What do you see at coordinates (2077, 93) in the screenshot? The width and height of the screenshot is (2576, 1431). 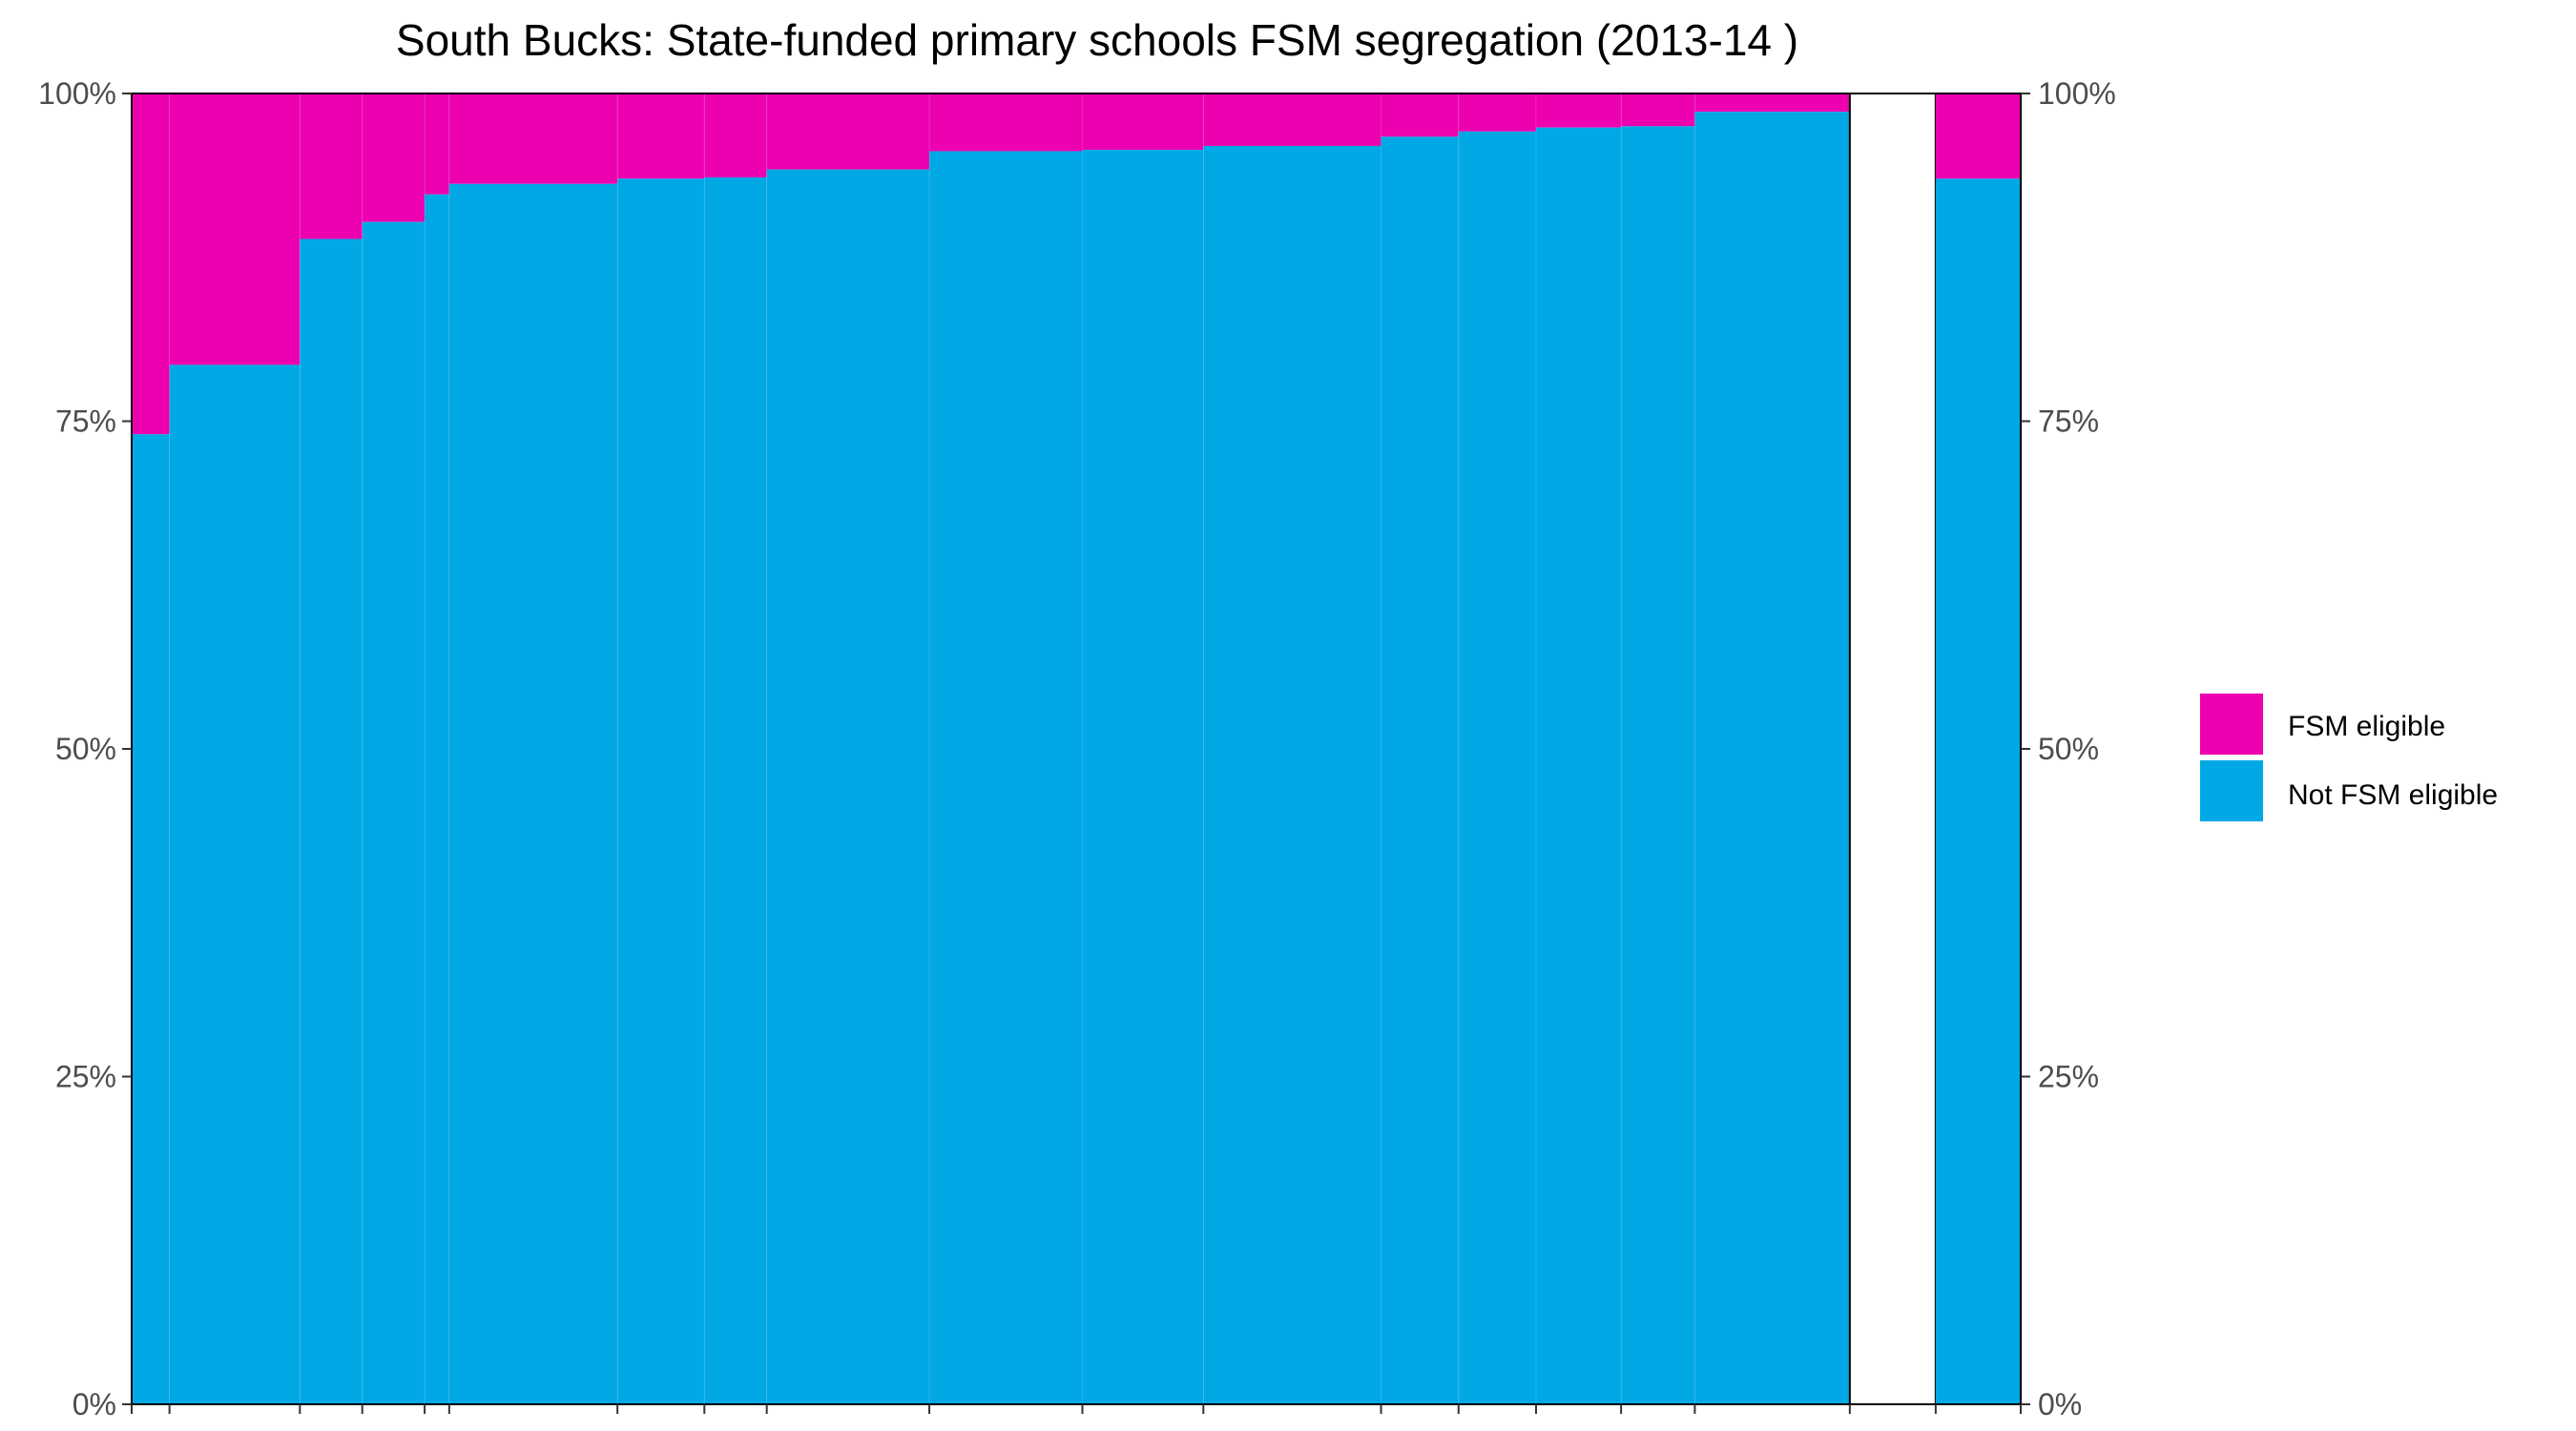 I see `y-tick-label-right: 100%` at bounding box center [2077, 93].